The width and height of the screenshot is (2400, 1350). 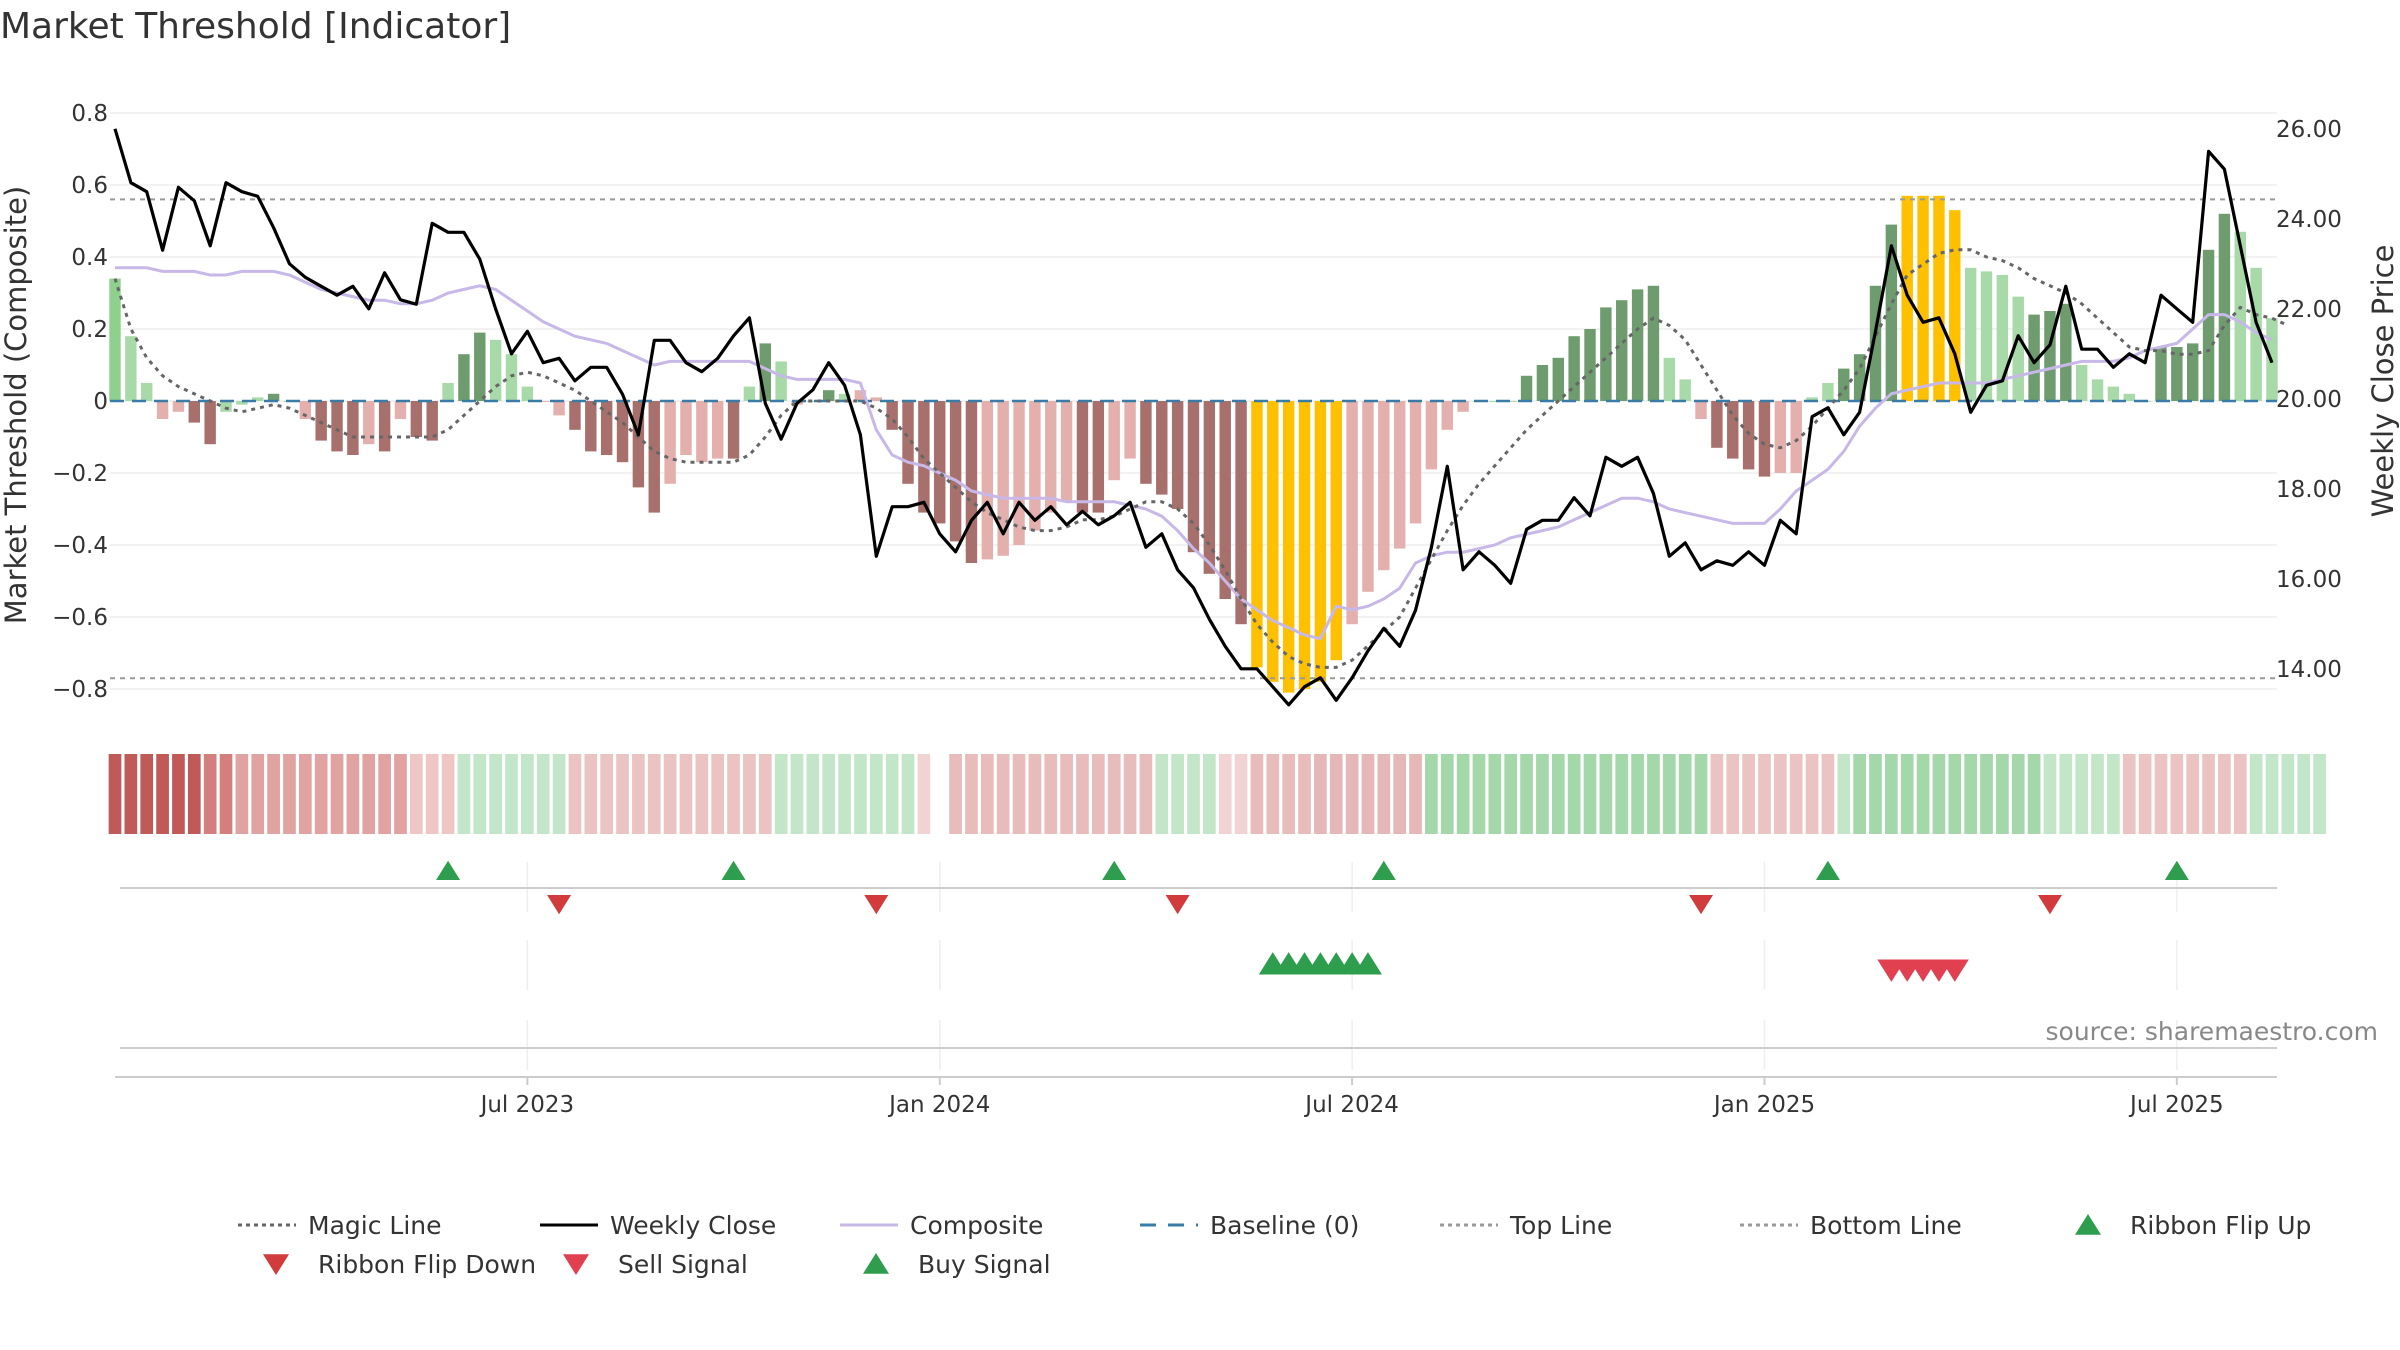 I want to click on y2-tick-label: 20.00, so click(x=2309, y=400).